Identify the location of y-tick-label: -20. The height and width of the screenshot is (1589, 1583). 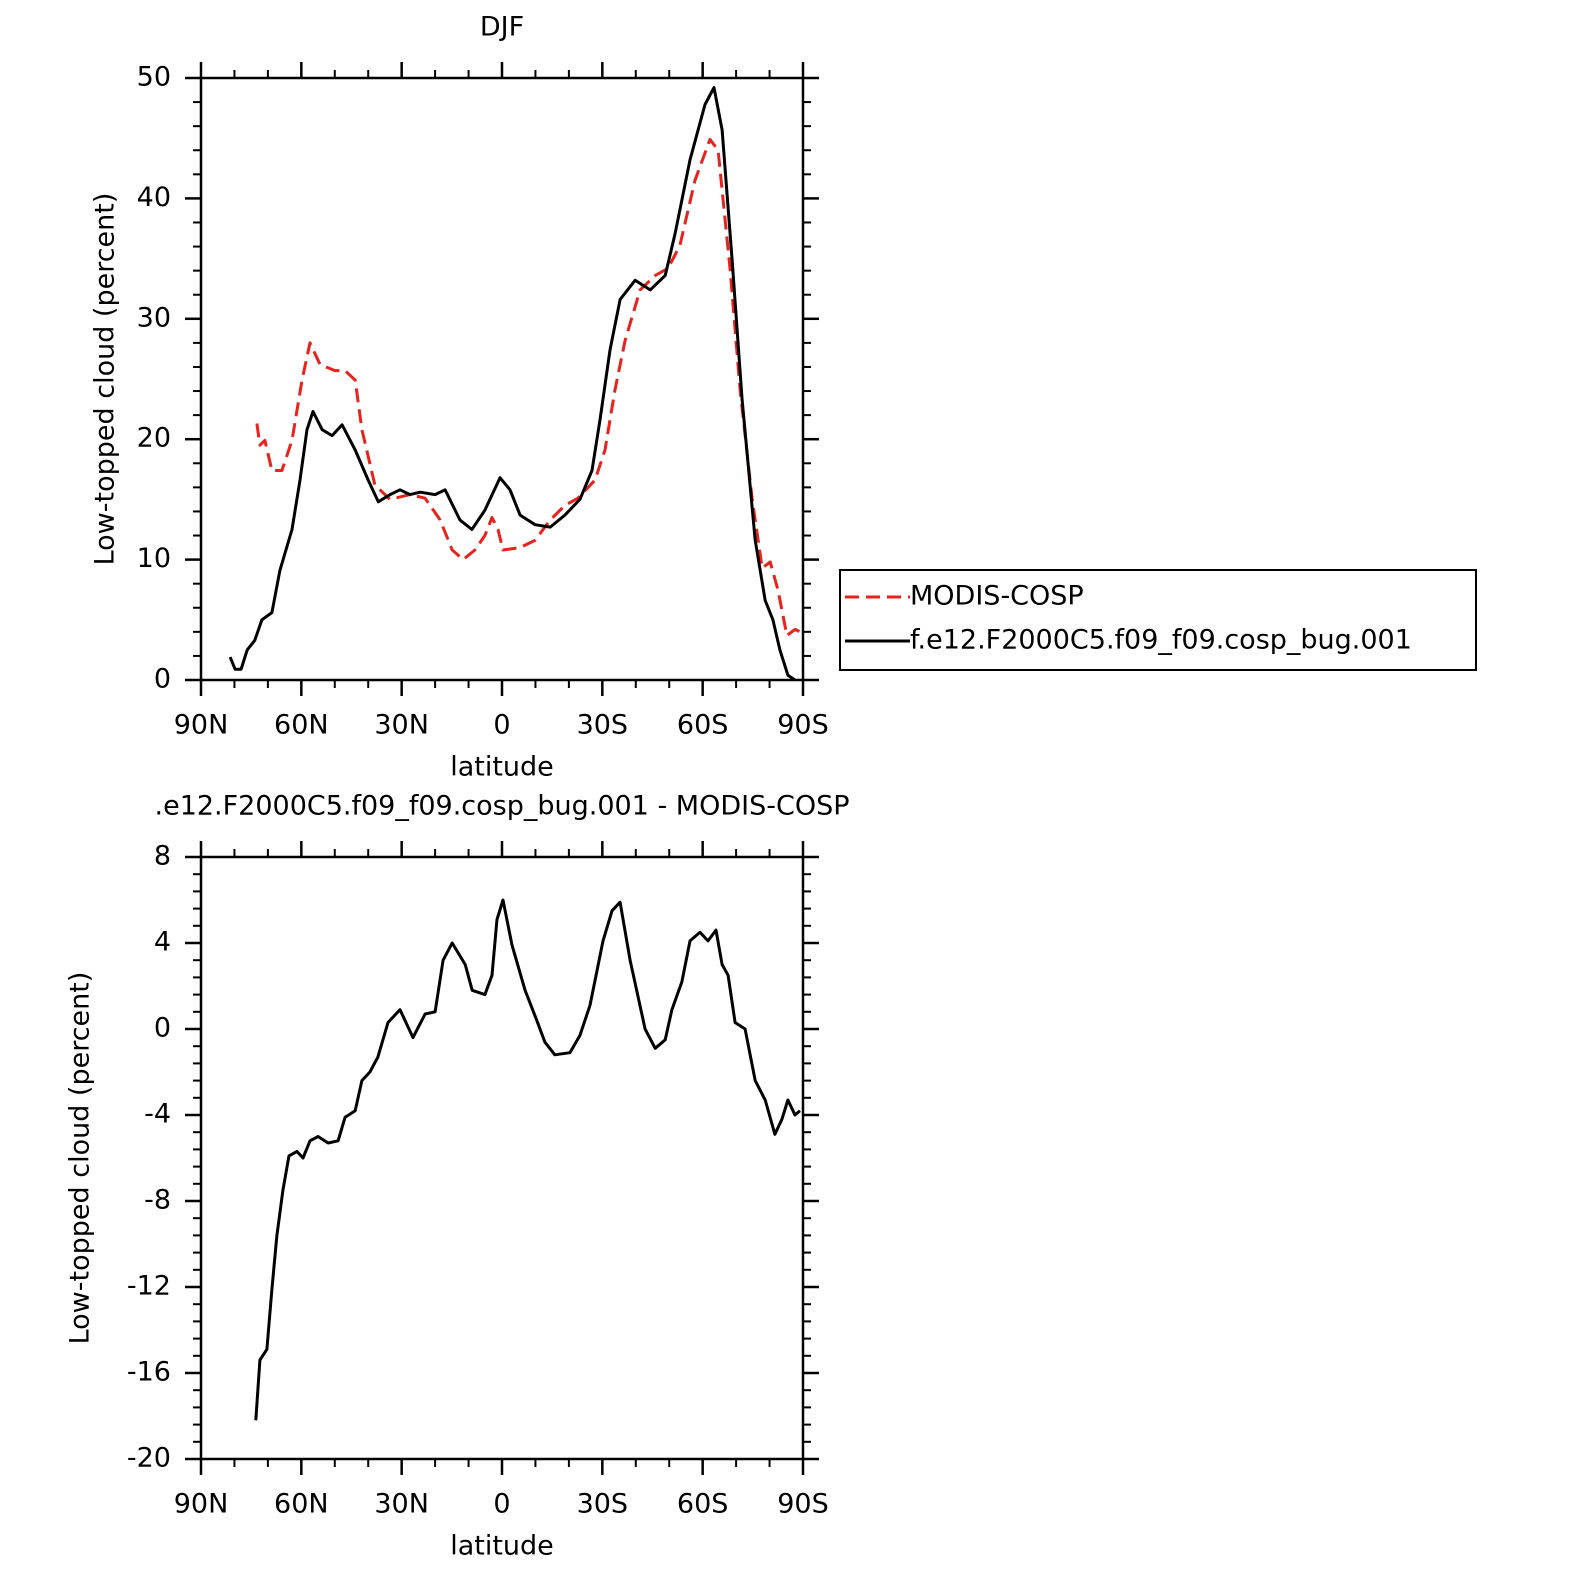
(149, 1458).